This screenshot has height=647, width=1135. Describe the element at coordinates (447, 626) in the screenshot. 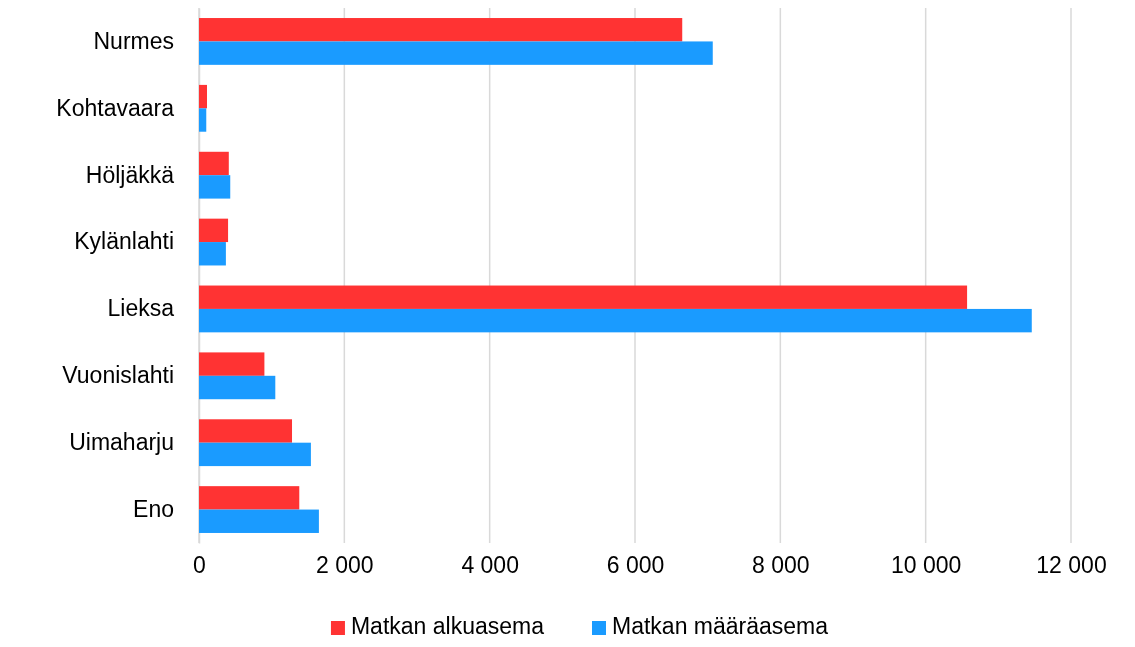

I see `legend-label: Matkan alkuasema` at that location.